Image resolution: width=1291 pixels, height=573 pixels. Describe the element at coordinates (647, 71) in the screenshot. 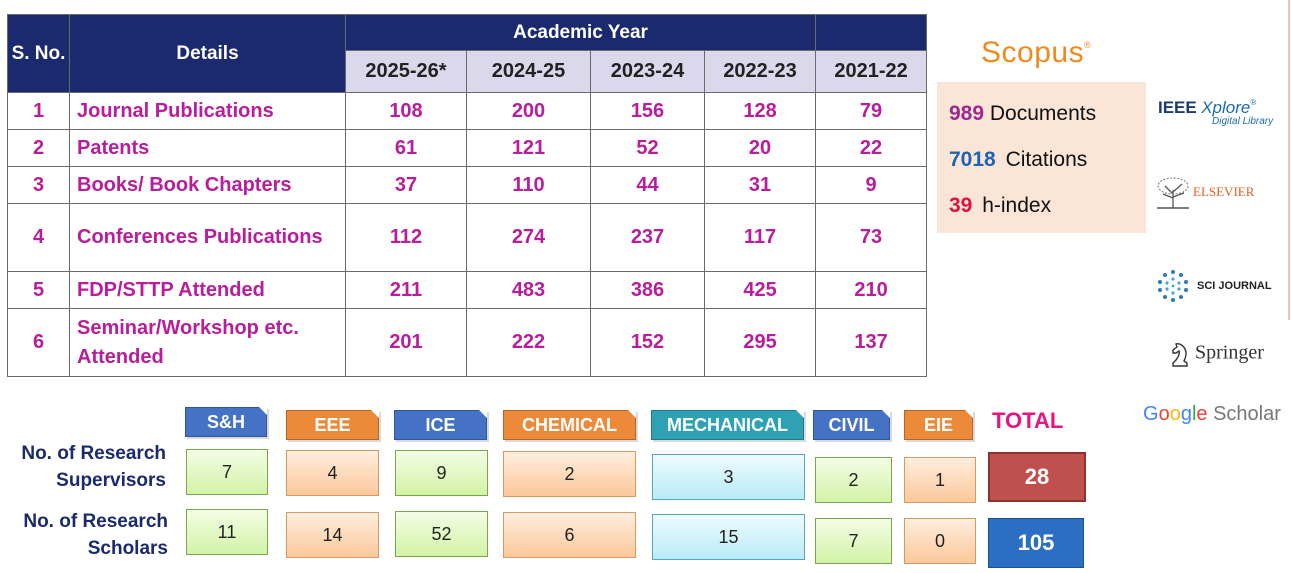

I see `header-year: 2023-24` at that location.